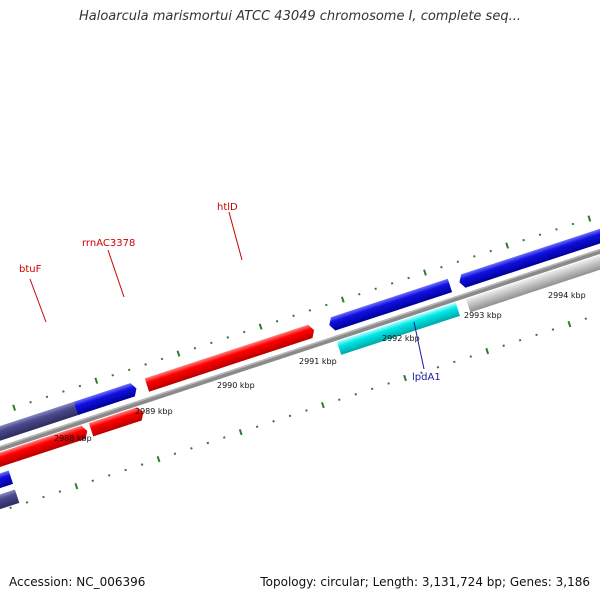 This screenshot has height=600, width=600. Describe the element at coordinates (7, 482) in the screenshot. I see `gene-blue-lower-left` at that location.